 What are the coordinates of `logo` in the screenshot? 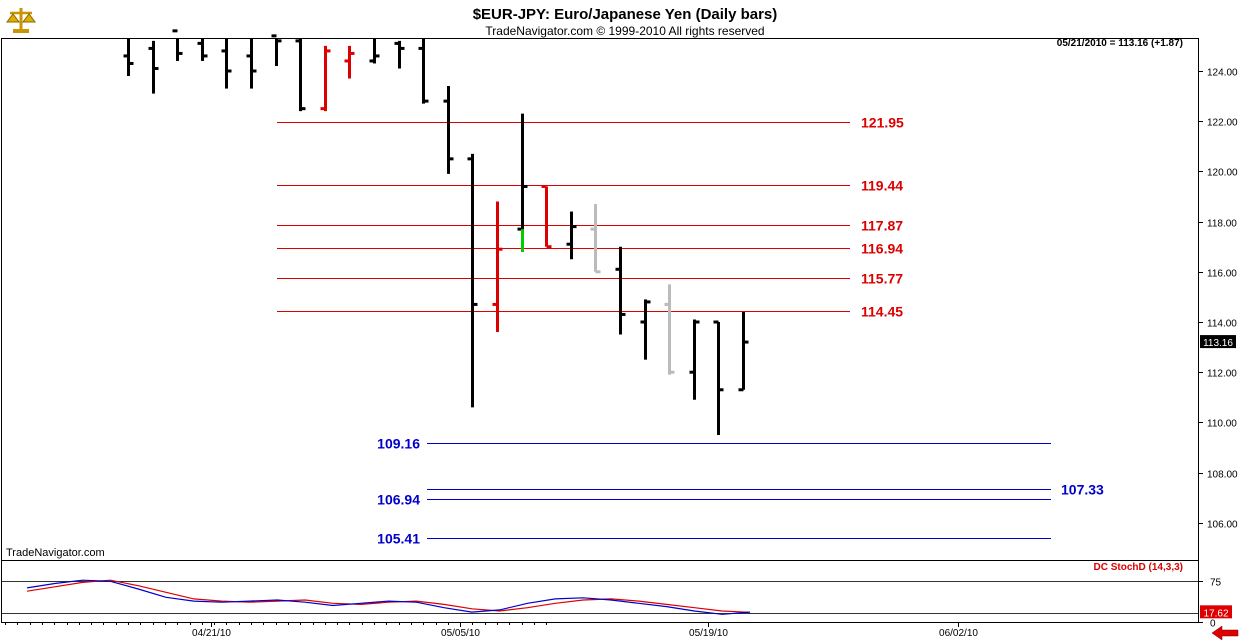 It's located at (21, 19).